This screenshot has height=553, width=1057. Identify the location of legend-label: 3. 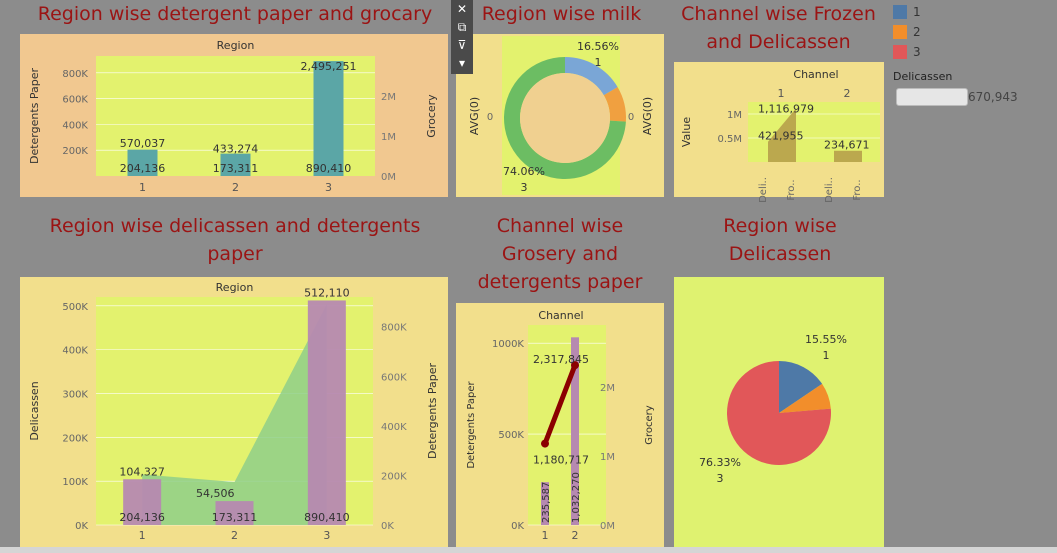
(917, 52).